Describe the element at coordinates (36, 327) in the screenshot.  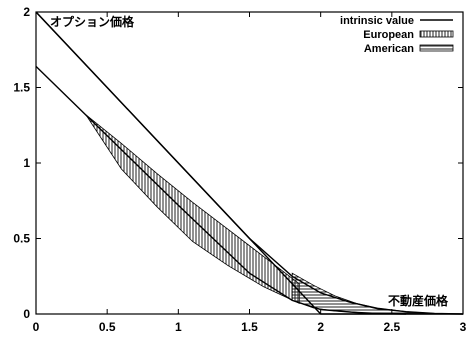
I see `x-tick-label: 0` at that location.